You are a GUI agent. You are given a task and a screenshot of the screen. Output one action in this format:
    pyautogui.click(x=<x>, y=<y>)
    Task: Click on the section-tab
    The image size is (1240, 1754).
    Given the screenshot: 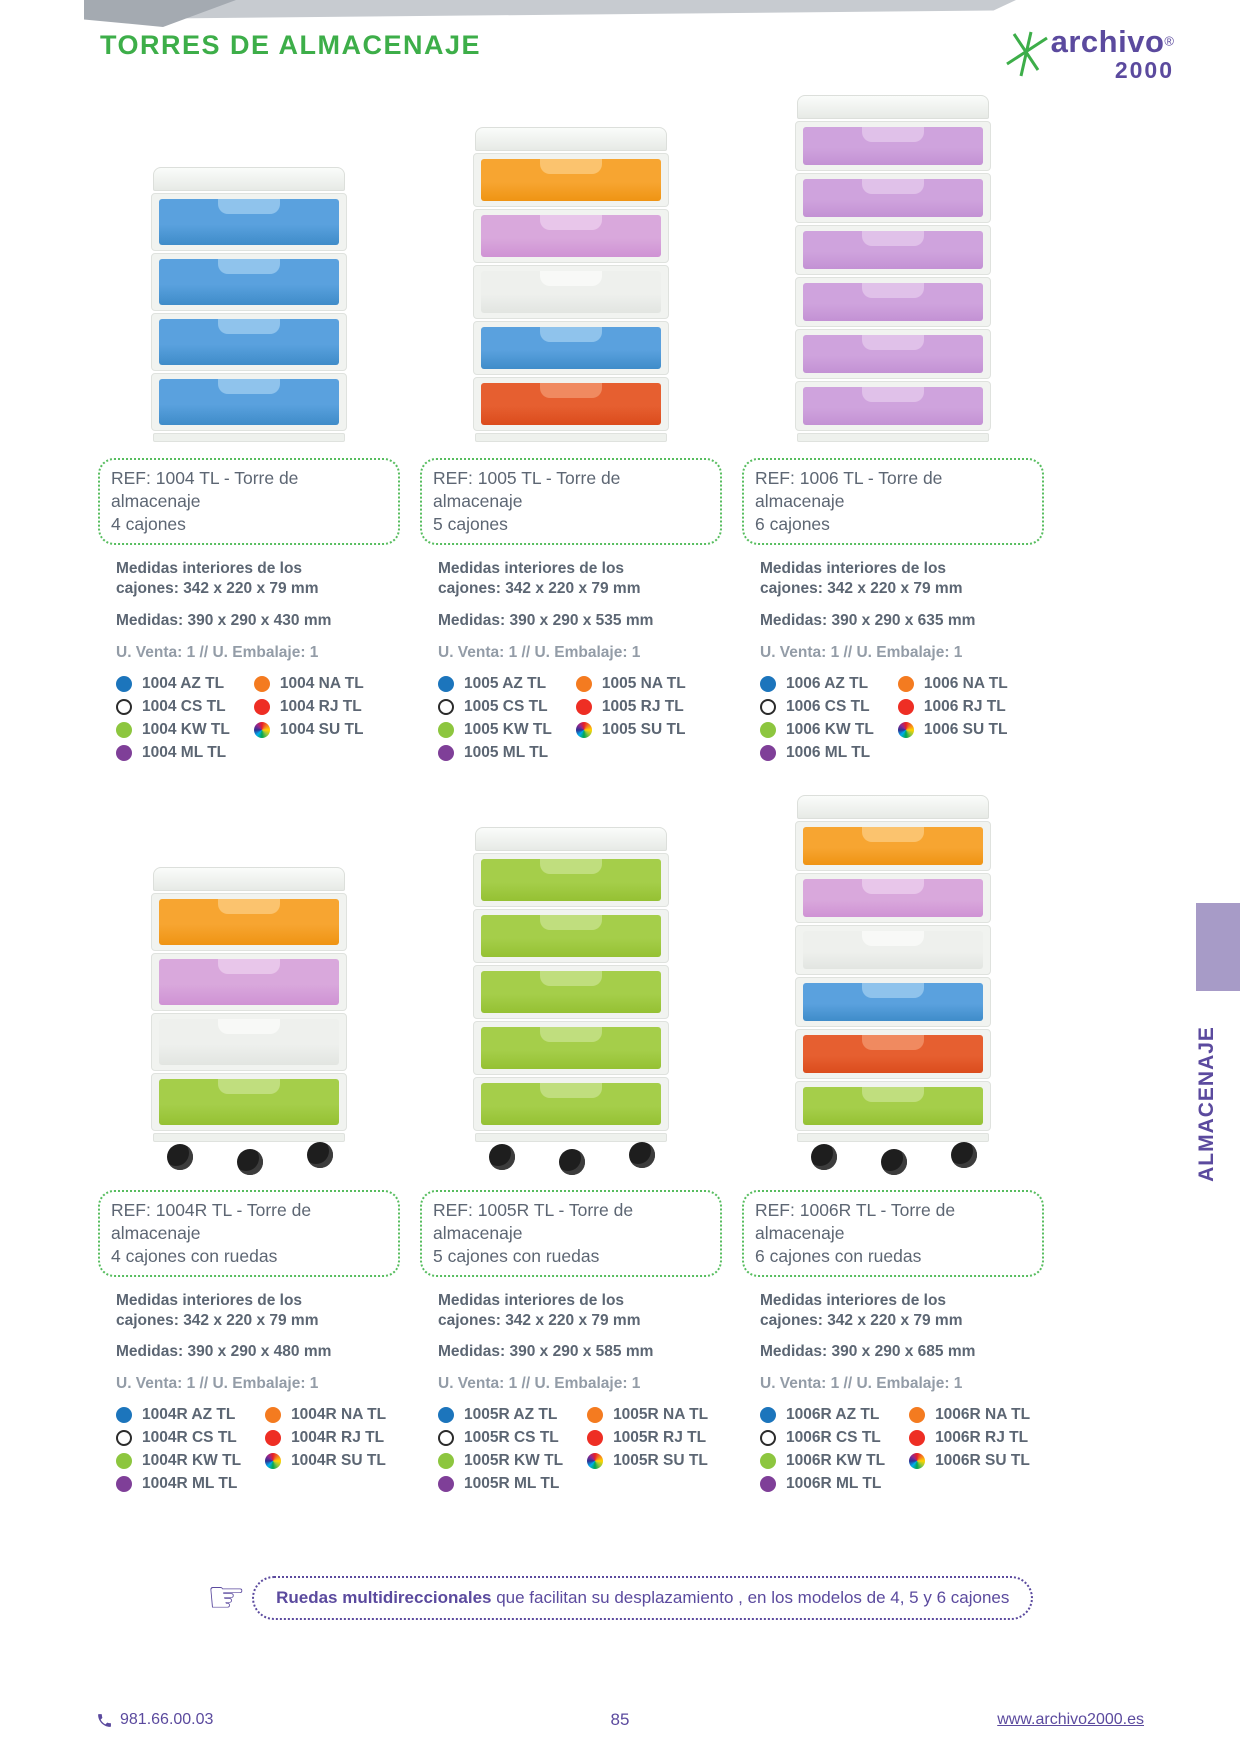 What is the action you would take?
    pyautogui.click(x=1218, y=947)
    